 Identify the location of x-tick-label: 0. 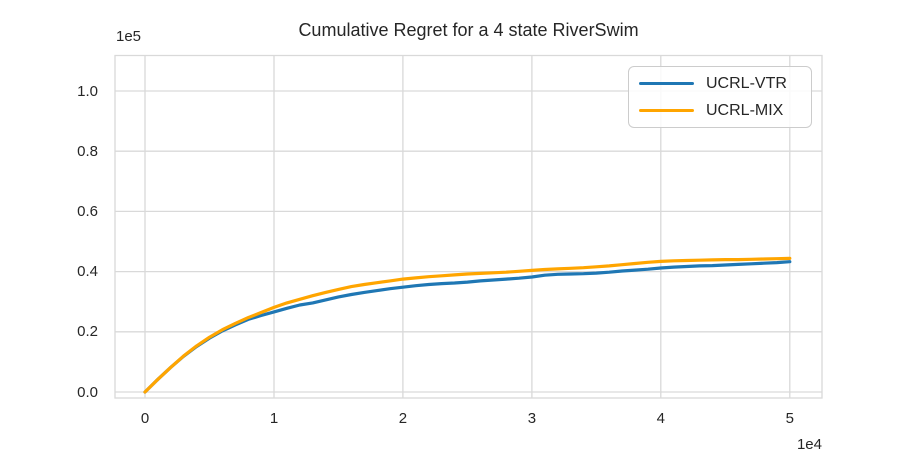
(145, 418).